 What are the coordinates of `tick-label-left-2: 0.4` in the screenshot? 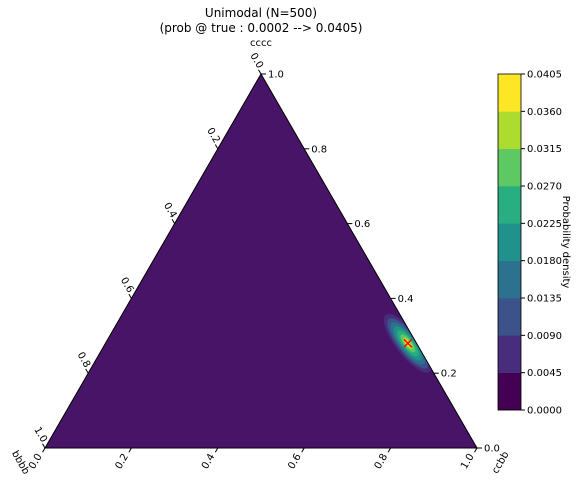 It's located at (169, 210).